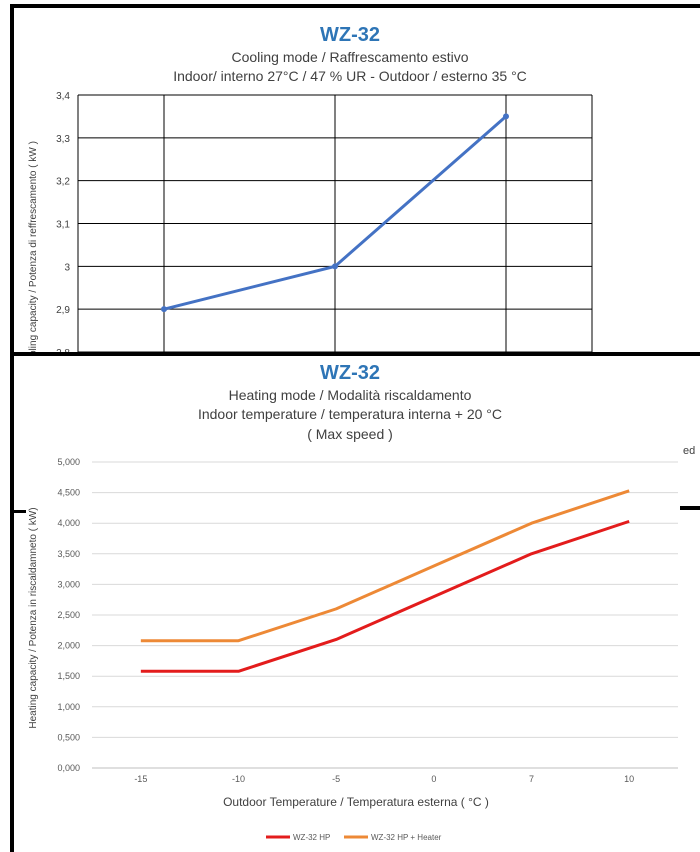 The image size is (700, 852). I want to click on heating-y-tick-label: 2,500, so click(68, 615).